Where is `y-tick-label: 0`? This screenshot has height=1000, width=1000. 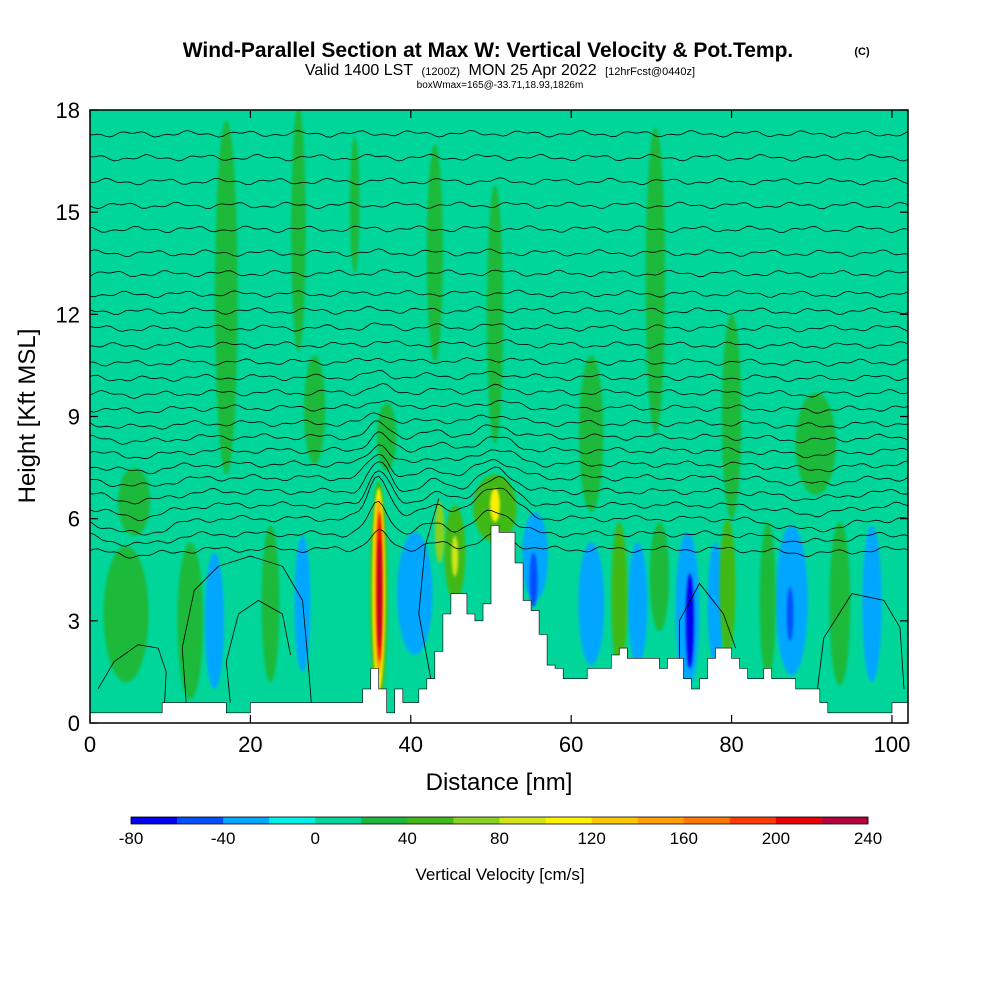 y-tick-label: 0 is located at coordinates (74, 723).